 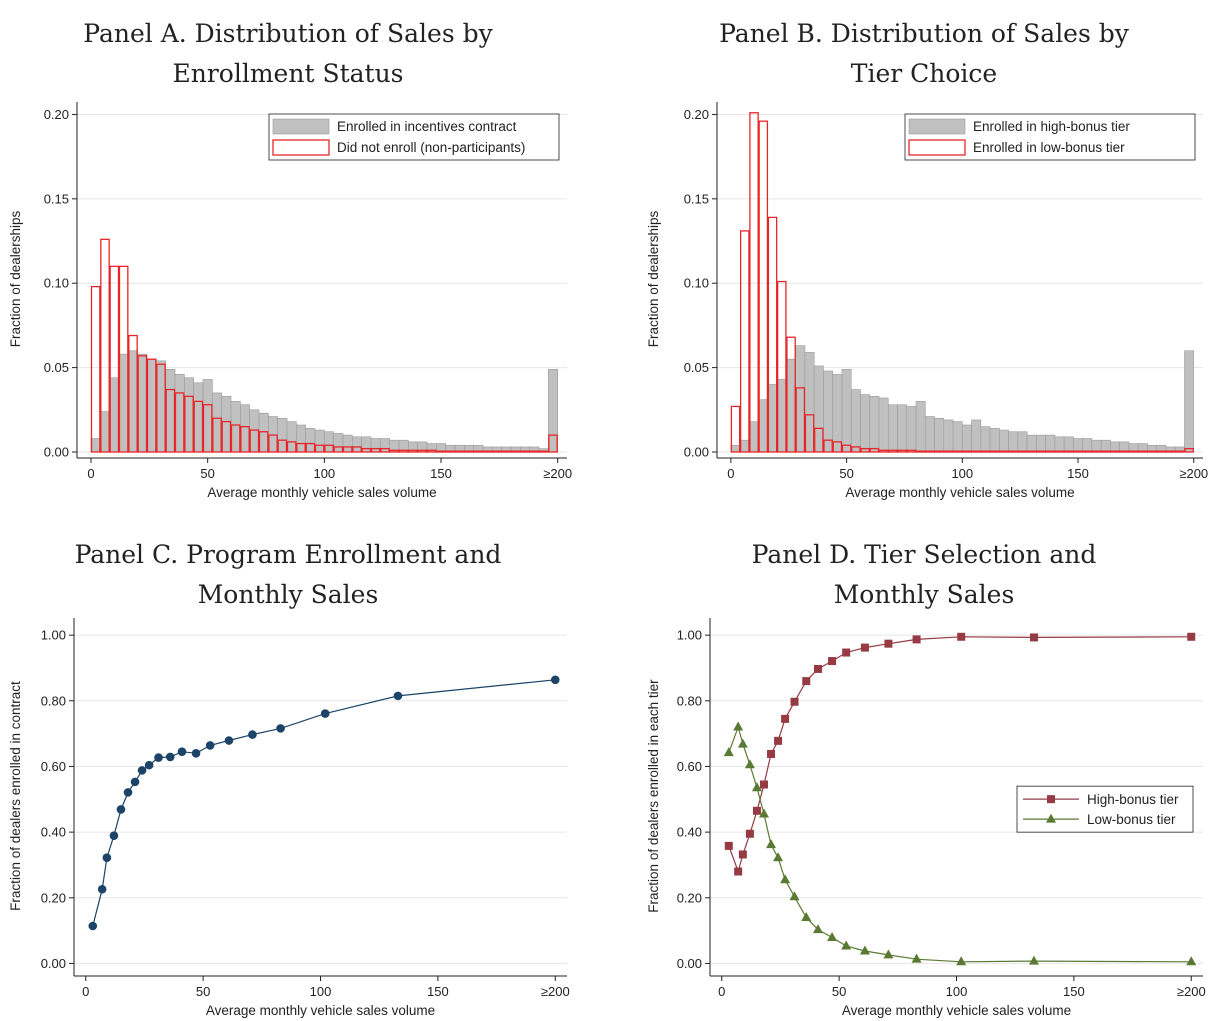 I want to click on panel-title-line: Enrollment Status, so click(x=288, y=73).